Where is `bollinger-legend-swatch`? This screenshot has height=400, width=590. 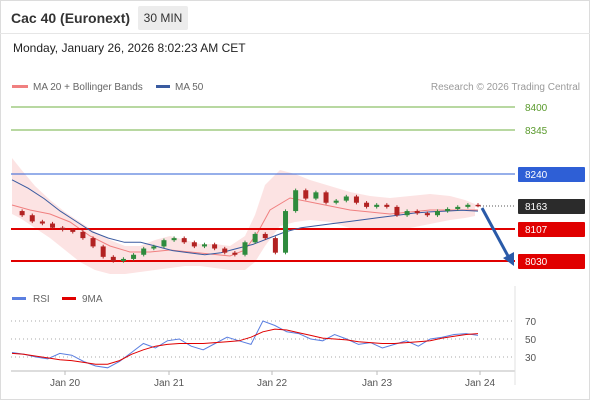 bollinger-legend-swatch is located at coordinates (20, 86).